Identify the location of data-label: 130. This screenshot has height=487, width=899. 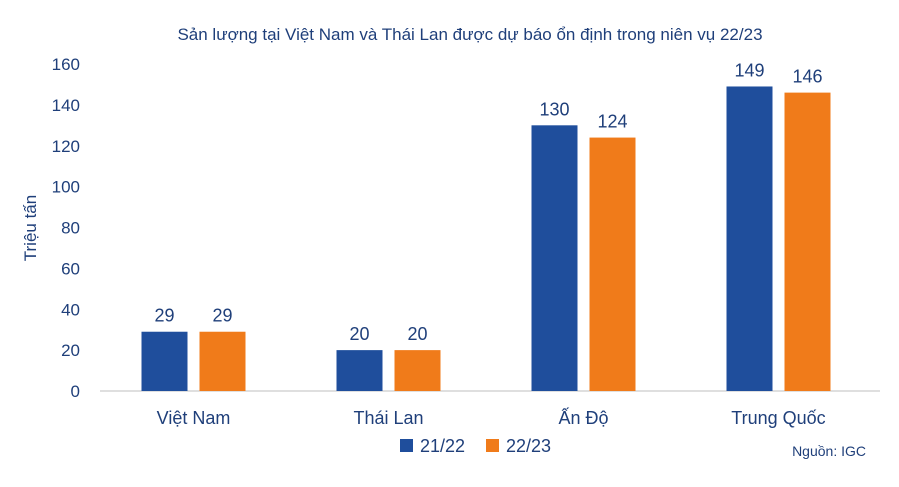
(554, 109).